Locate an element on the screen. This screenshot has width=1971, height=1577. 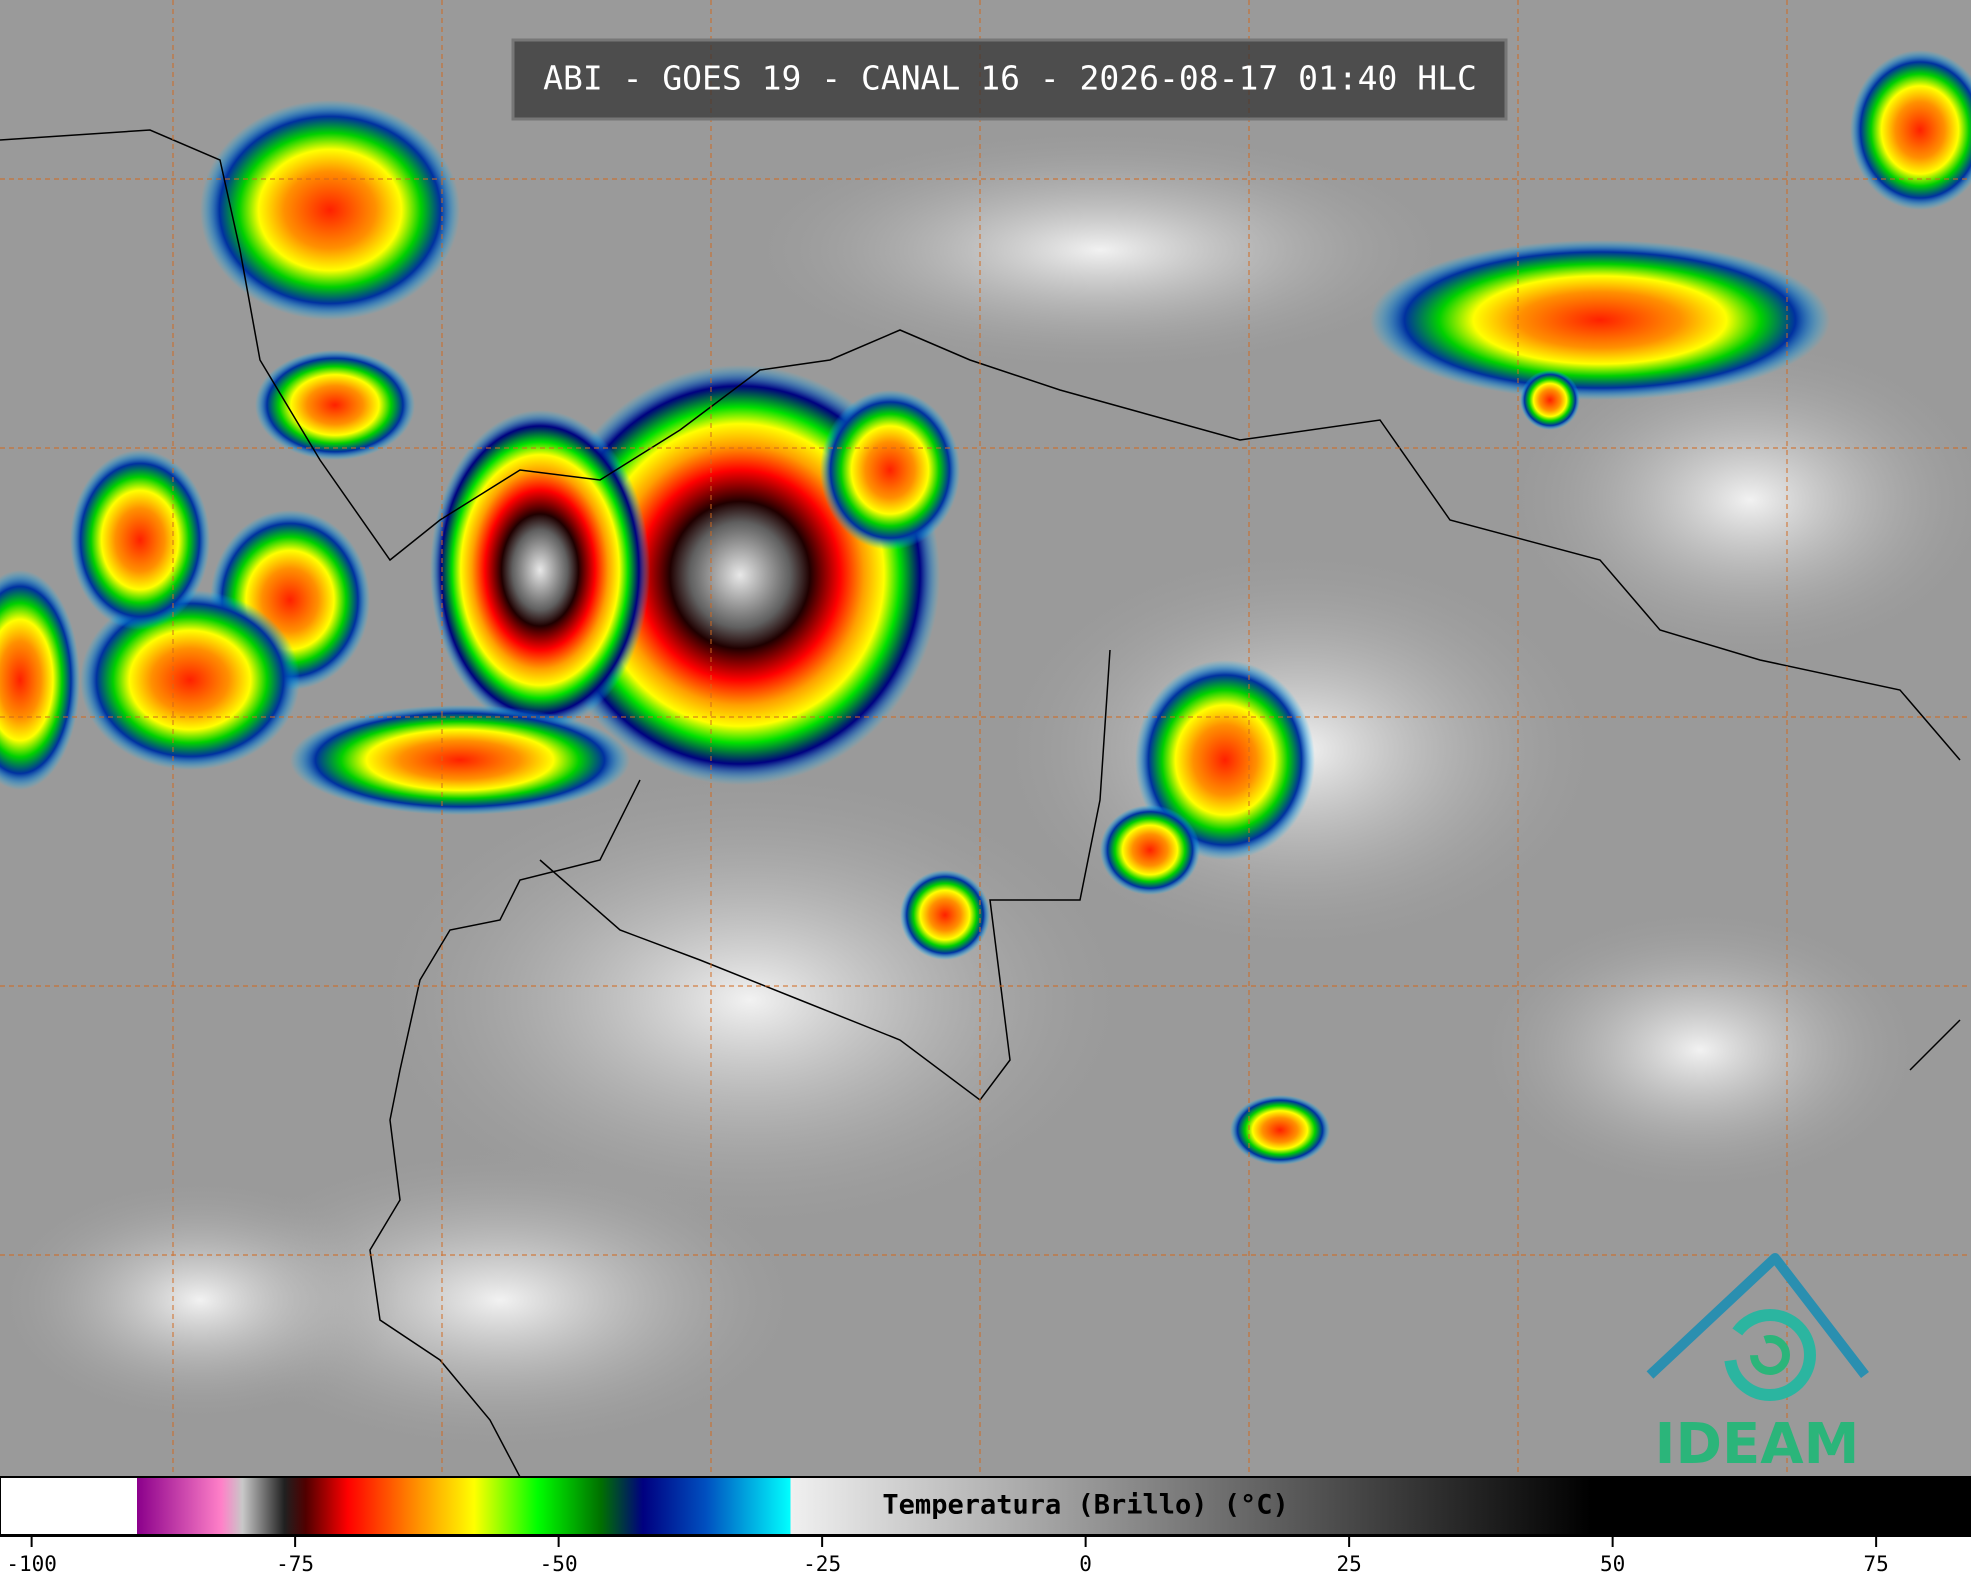
tick-label: -25 is located at coordinates (822, 1564).